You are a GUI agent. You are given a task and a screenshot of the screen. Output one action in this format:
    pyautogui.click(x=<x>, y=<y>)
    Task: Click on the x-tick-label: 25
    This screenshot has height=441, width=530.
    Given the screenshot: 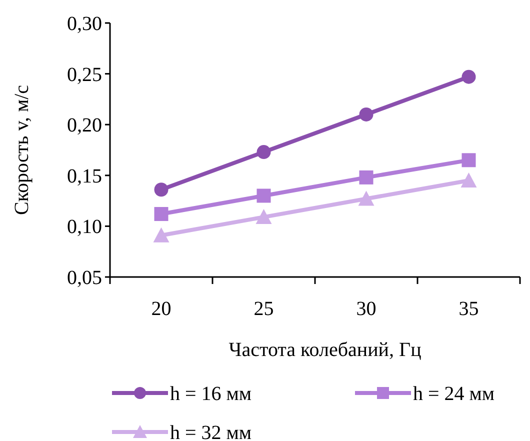 What is the action you would take?
    pyautogui.click(x=264, y=309)
    